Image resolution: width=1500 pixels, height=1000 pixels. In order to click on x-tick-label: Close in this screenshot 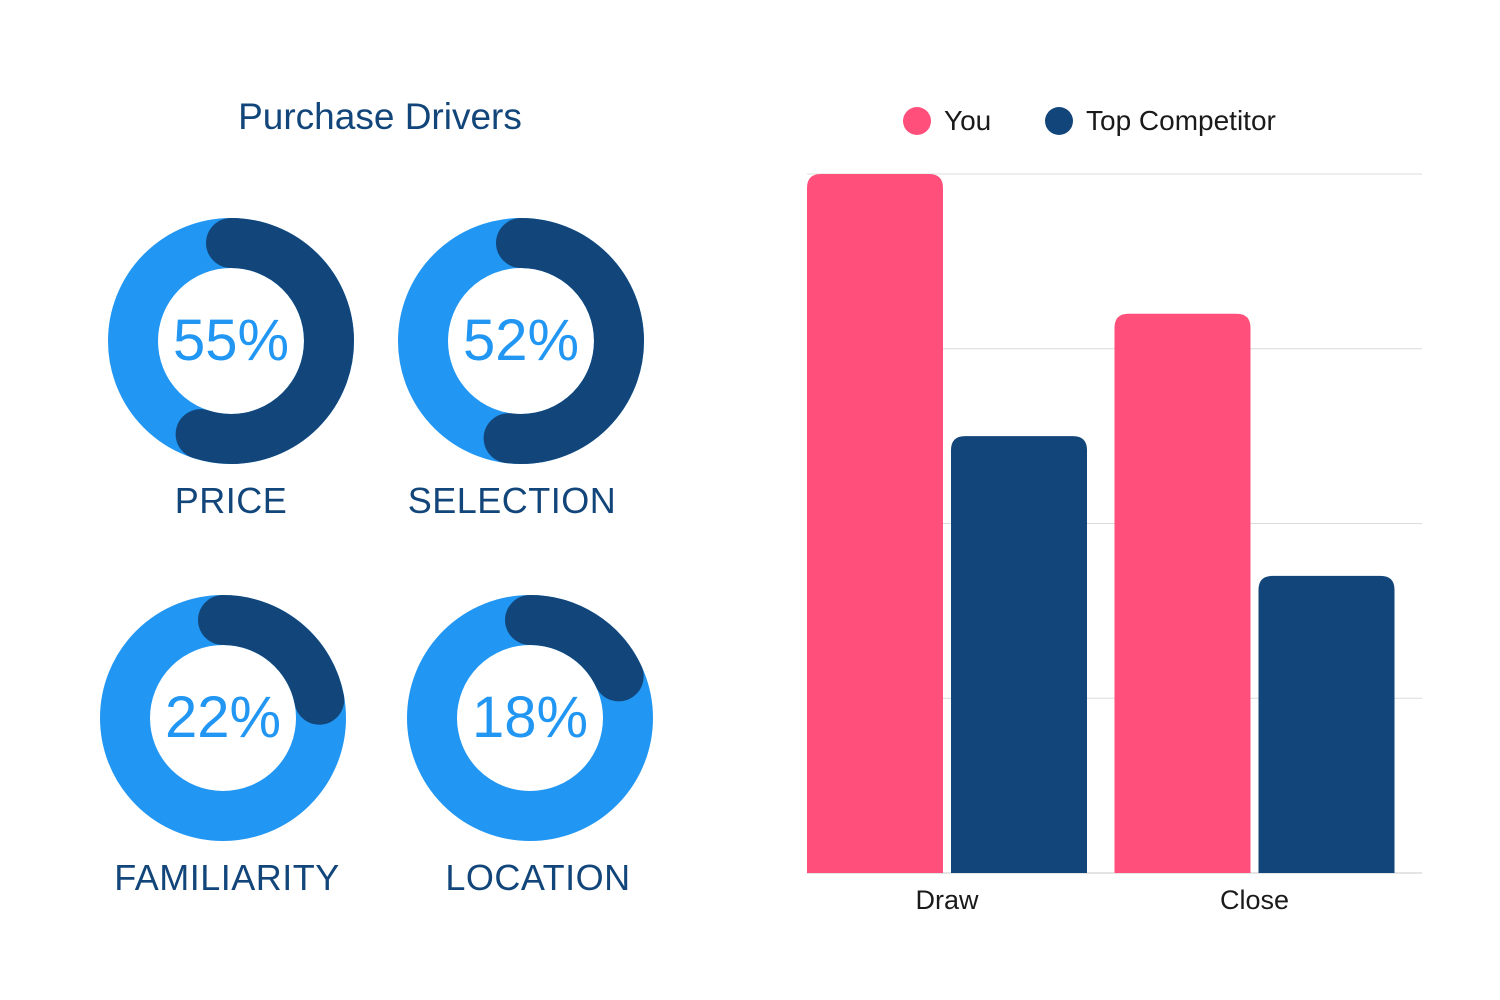, I will do `click(1254, 900)`.